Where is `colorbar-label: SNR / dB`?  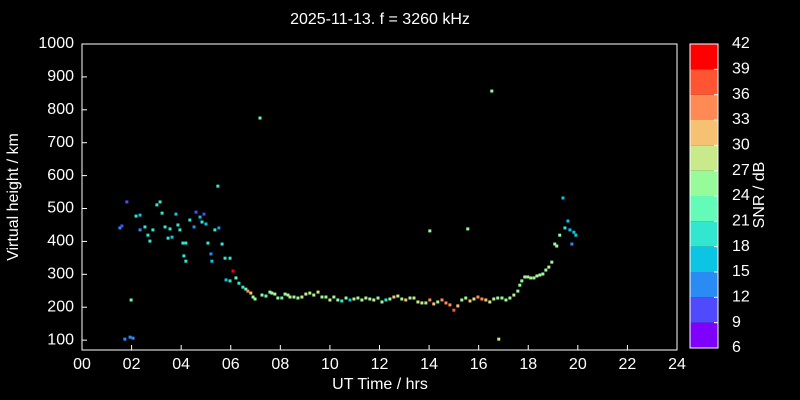 colorbar-label: SNR / dB is located at coordinates (759, 195).